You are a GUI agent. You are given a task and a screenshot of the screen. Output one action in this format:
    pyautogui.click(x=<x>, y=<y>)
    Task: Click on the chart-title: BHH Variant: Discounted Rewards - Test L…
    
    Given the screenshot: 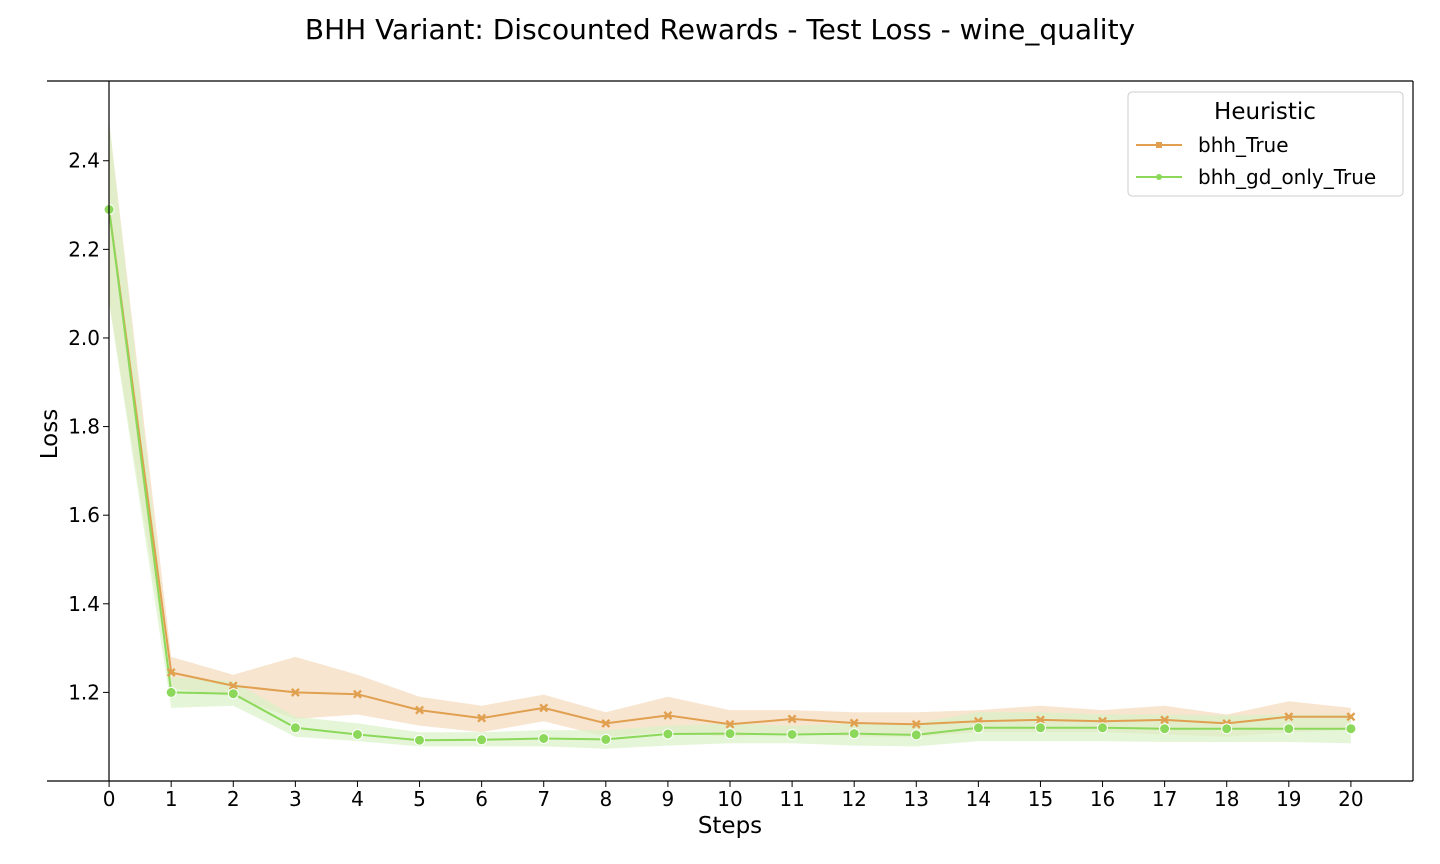 What is the action you would take?
    pyautogui.click(x=720, y=29)
    